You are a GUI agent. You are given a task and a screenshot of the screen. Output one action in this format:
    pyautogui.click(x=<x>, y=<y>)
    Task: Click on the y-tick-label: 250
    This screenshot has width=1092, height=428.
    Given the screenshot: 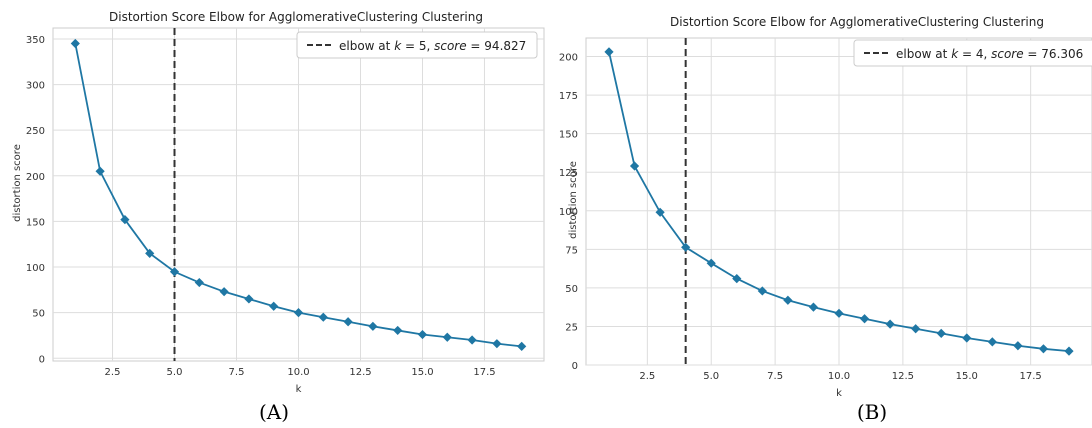 What is the action you would take?
    pyautogui.click(x=35, y=131)
    